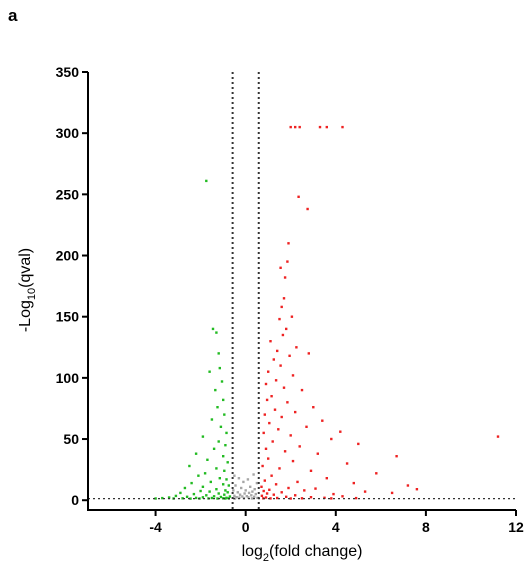 The image size is (531, 564). What do you see at coordinates (246, 527) in the screenshot?
I see `x-tick-label-0: 0` at bounding box center [246, 527].